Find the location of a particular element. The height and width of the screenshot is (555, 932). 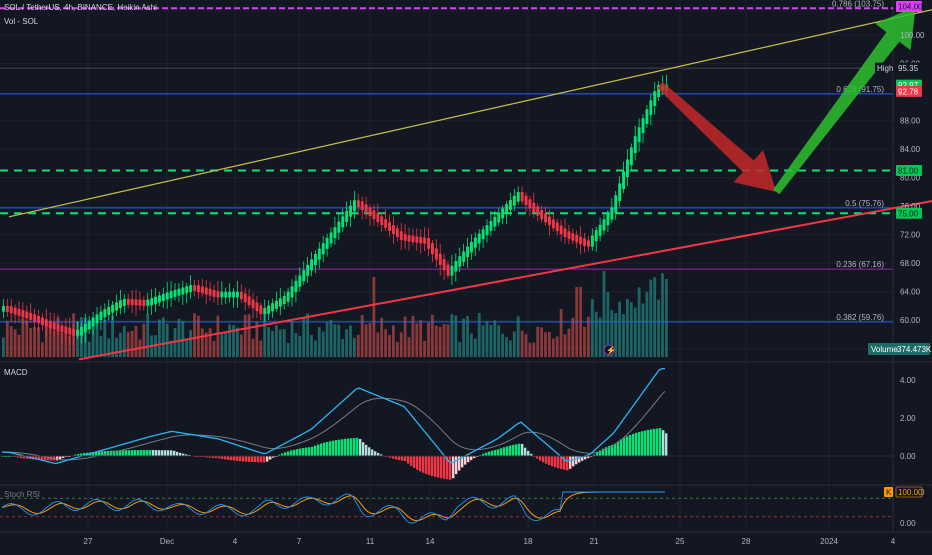

price-tag-label: 92.78 is located at coordinates (908, 91).